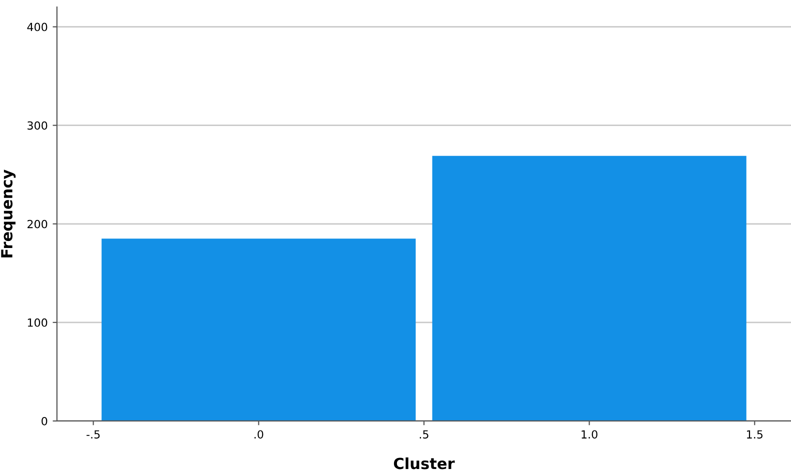  What do you see at coordinates (424, 463) in the screenshot?
I see `x-axis-title: Cluster` at bounding box center [424, 463].